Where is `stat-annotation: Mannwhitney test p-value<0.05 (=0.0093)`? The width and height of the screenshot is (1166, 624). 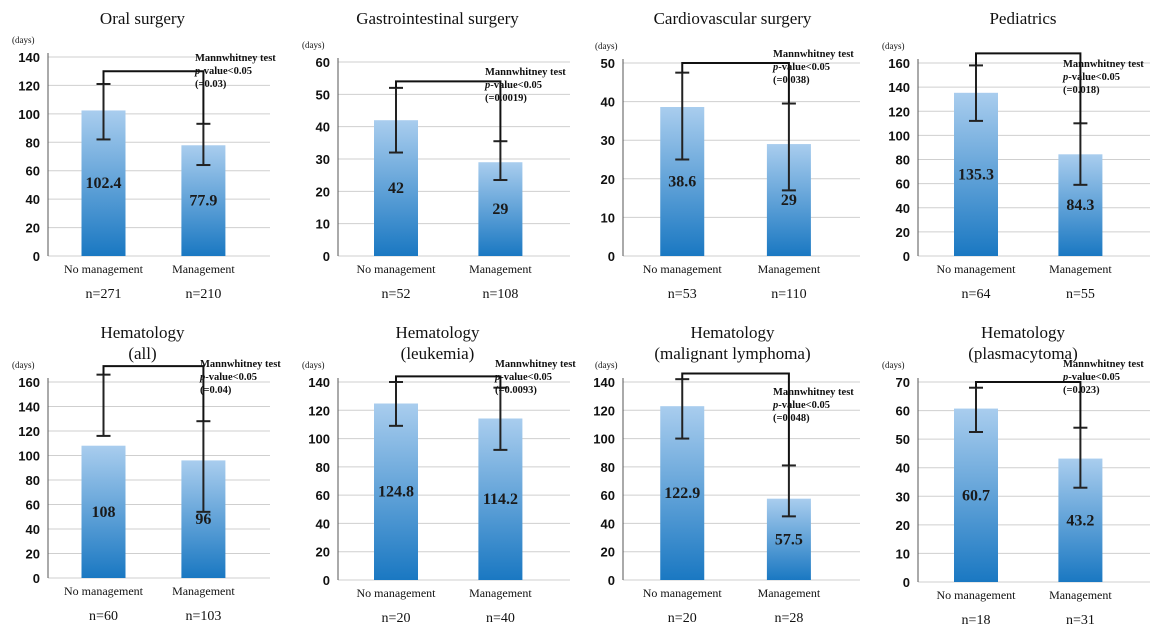
stat-annotation: Mannwhitney test p-value<0.05 (=0.0093) is located at coordinates (535, 377).